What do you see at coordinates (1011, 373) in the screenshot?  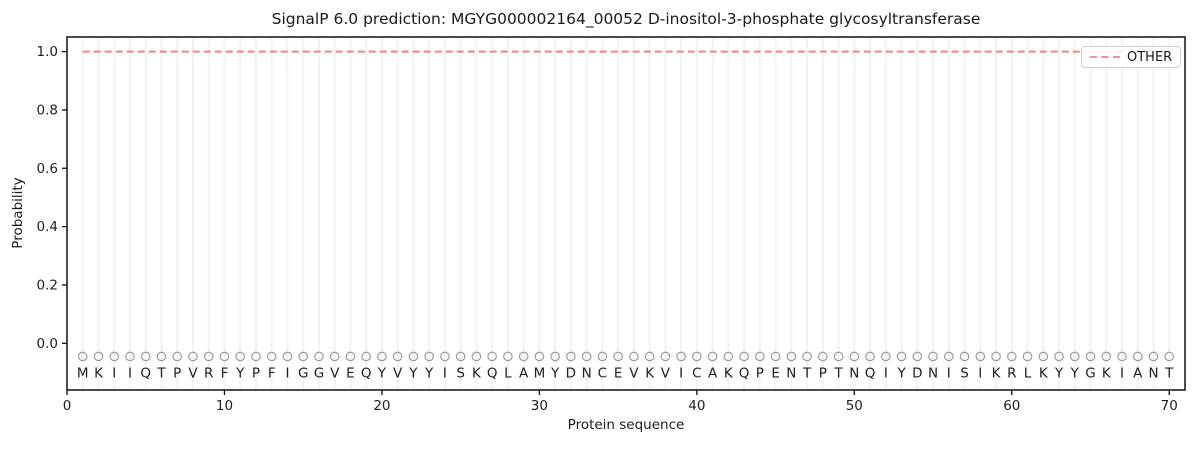 I see `residue-letter: R` at bounding box center [1011, 373].